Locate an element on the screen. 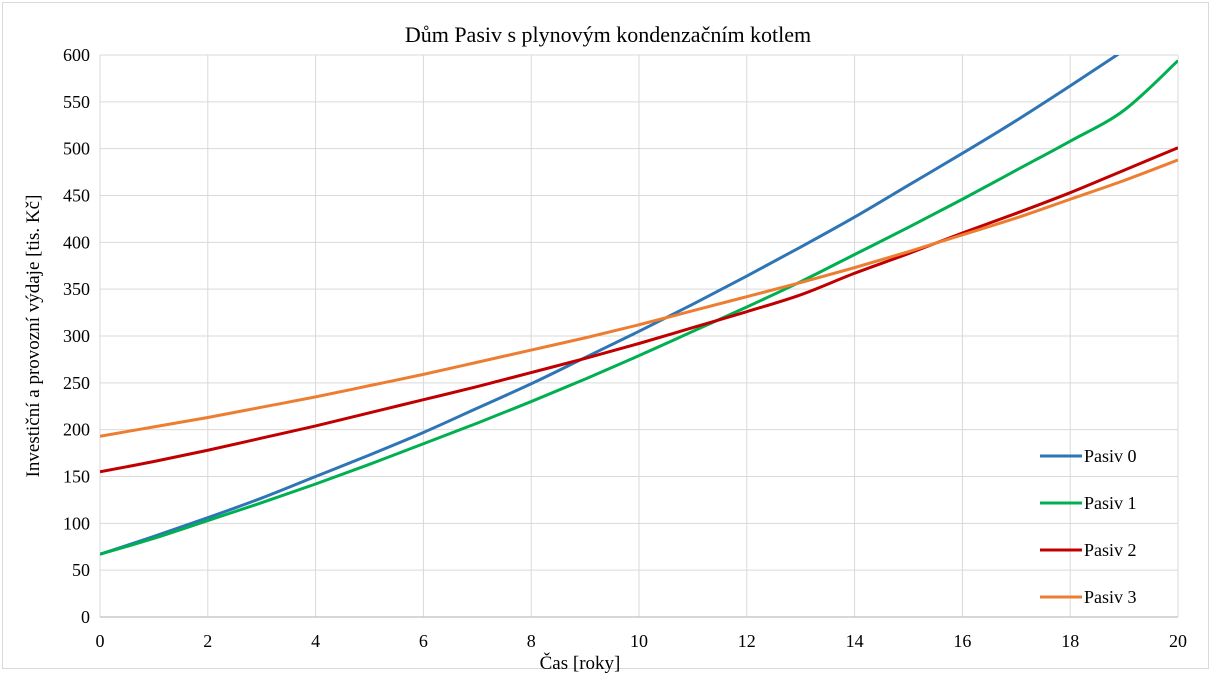  y-tick-label: 200 is located at coordinates (76, 430).